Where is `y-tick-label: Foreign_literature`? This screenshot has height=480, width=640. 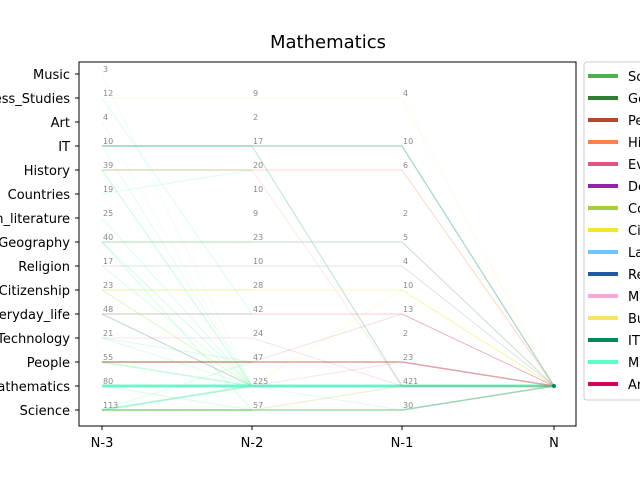 y-tick-label: Foreign_literature is located at coordinates (35, 219).